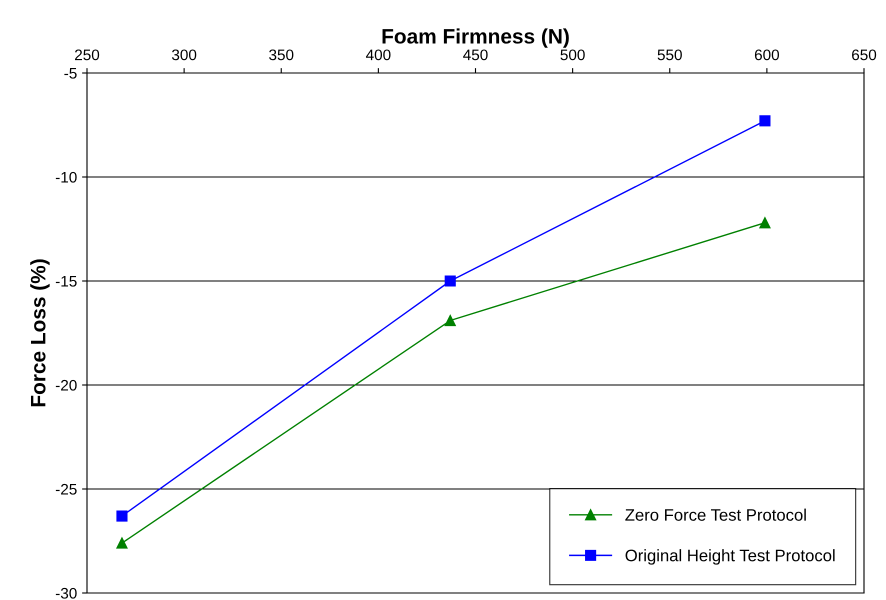 The width and height of the screenshot is (886, 600). Describe the element at coordinates (66, 385) in the screenshot. I see `y-tick-label: -20` at that location.